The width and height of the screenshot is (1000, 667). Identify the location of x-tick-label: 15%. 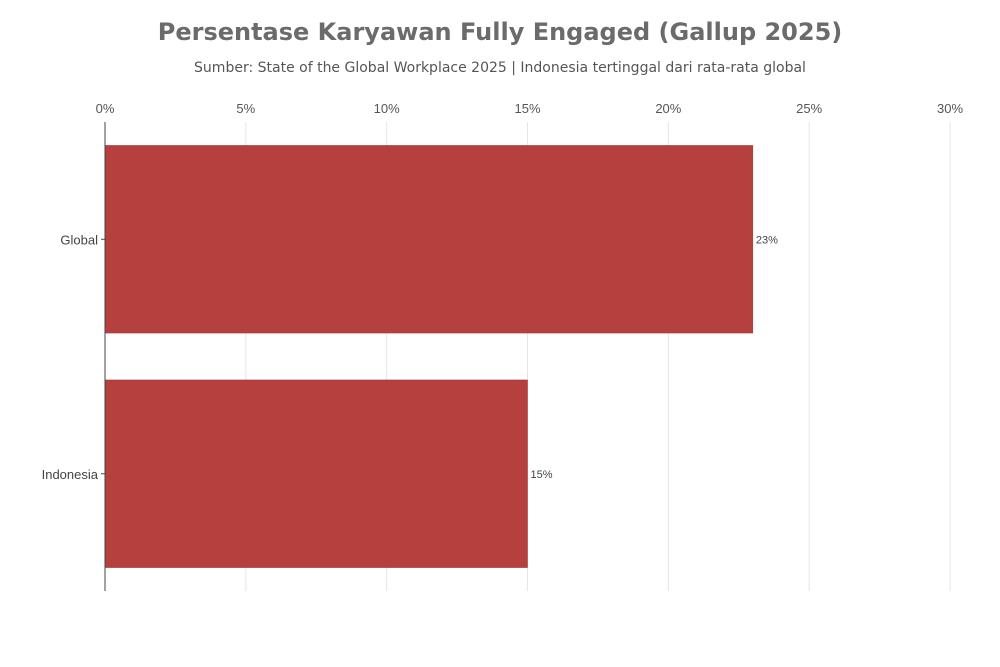
(527, 108).